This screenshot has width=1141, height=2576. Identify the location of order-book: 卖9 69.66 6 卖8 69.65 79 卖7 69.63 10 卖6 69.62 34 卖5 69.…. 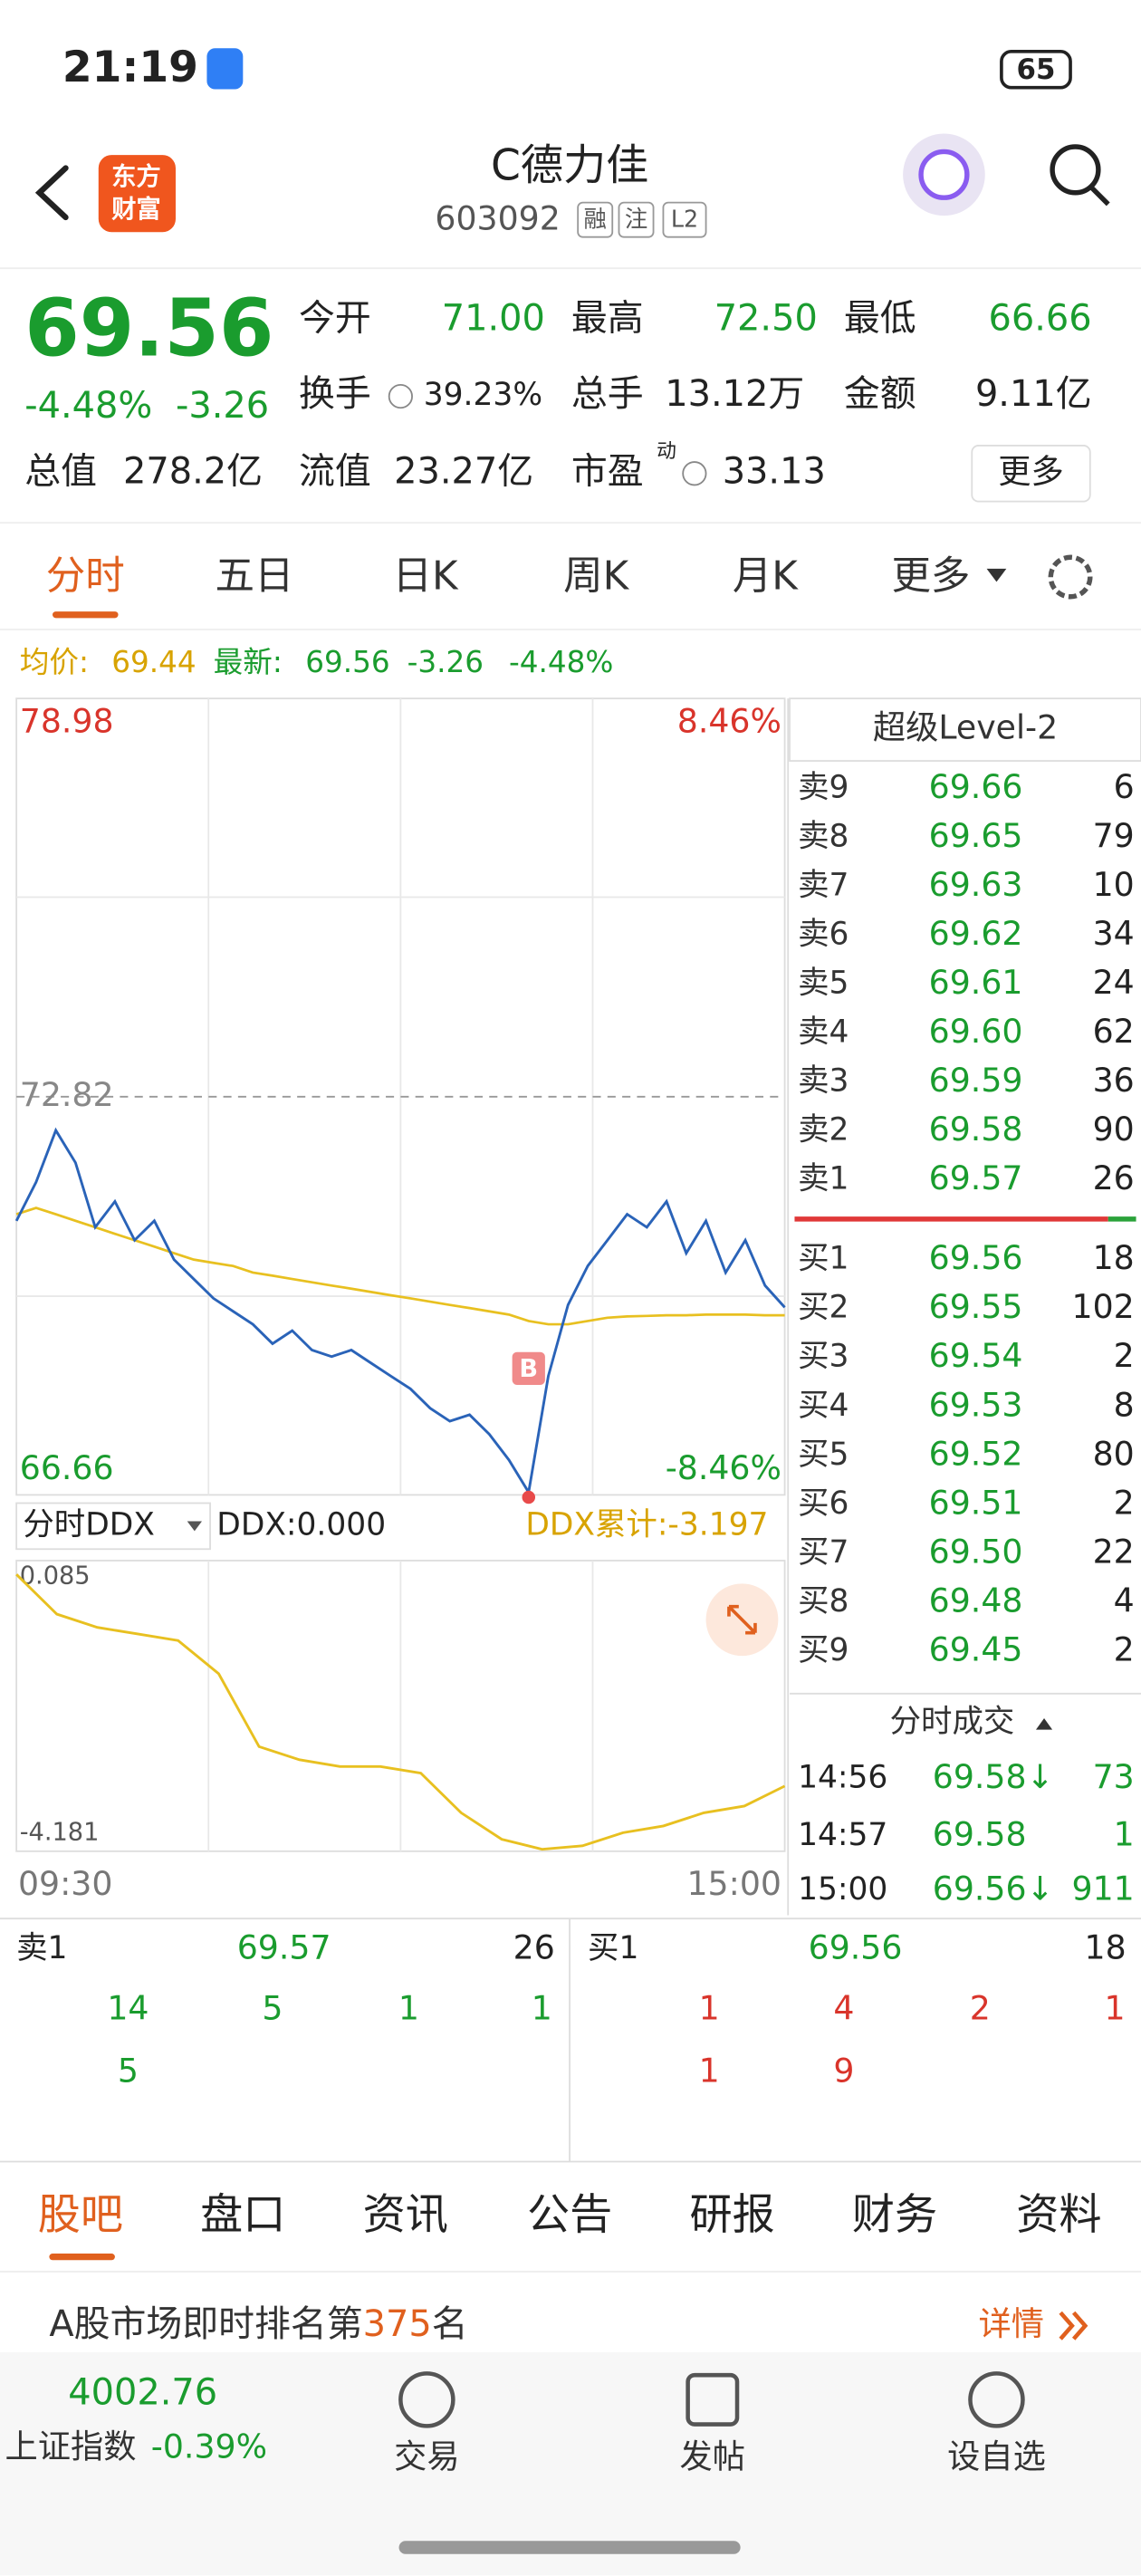
(966, 1218).